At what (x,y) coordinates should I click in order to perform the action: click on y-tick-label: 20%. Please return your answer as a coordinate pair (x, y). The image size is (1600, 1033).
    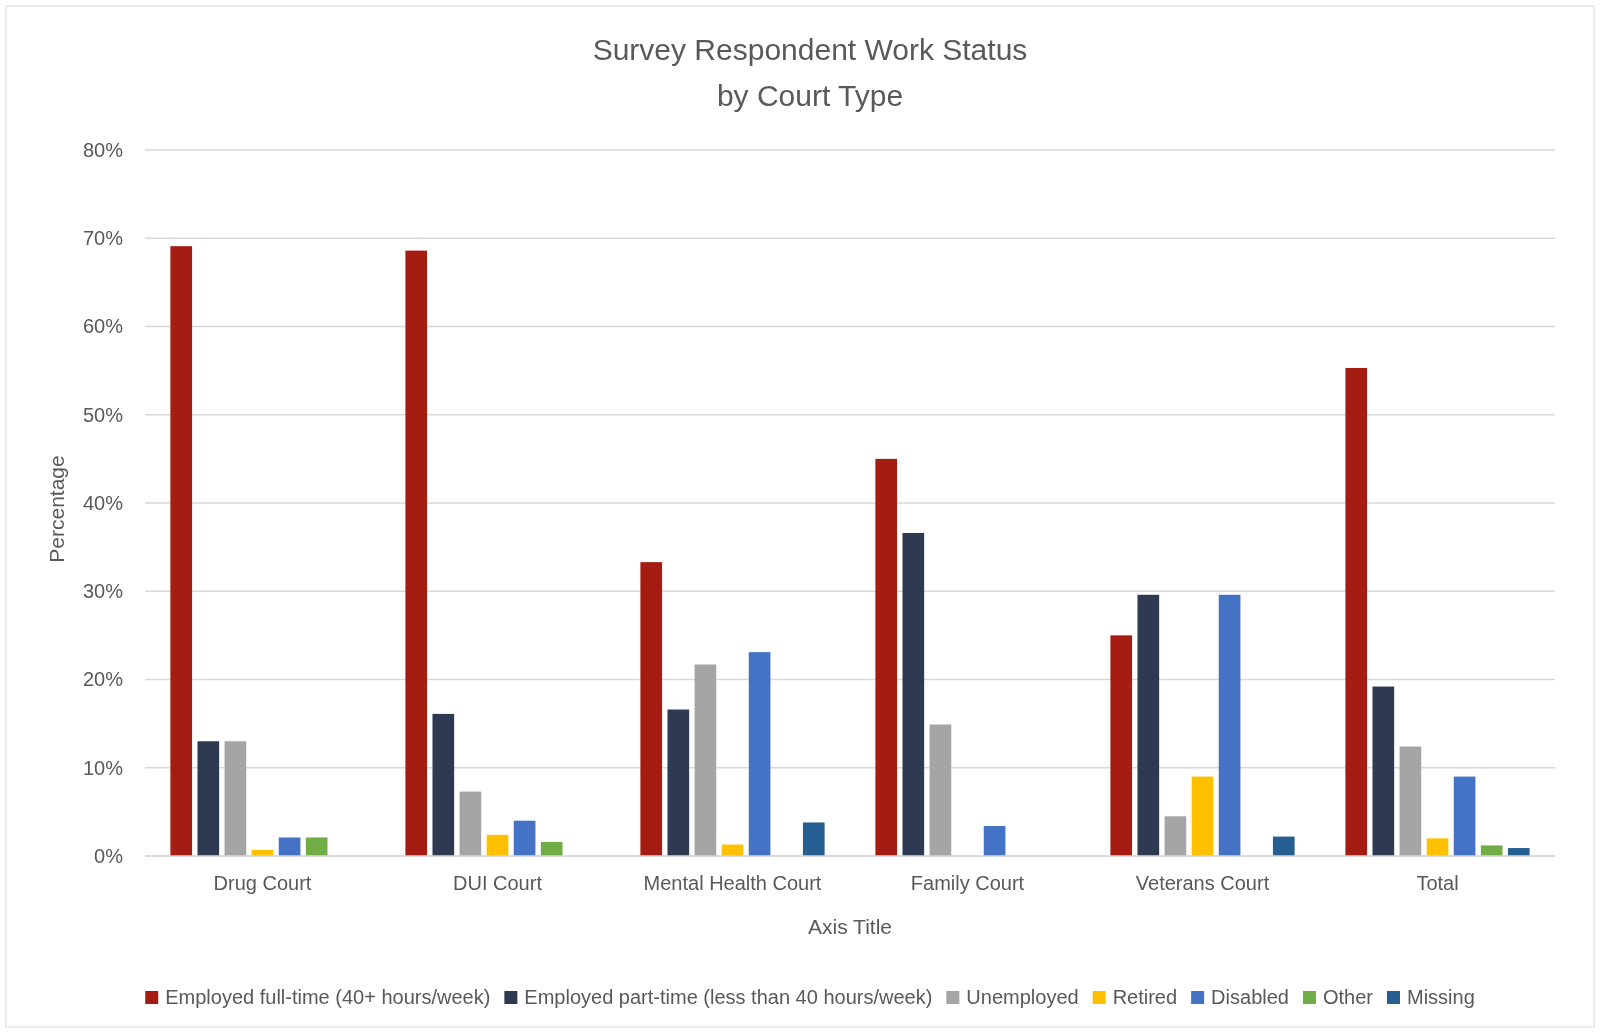
    Looking at the image, I should click on (103, 679).